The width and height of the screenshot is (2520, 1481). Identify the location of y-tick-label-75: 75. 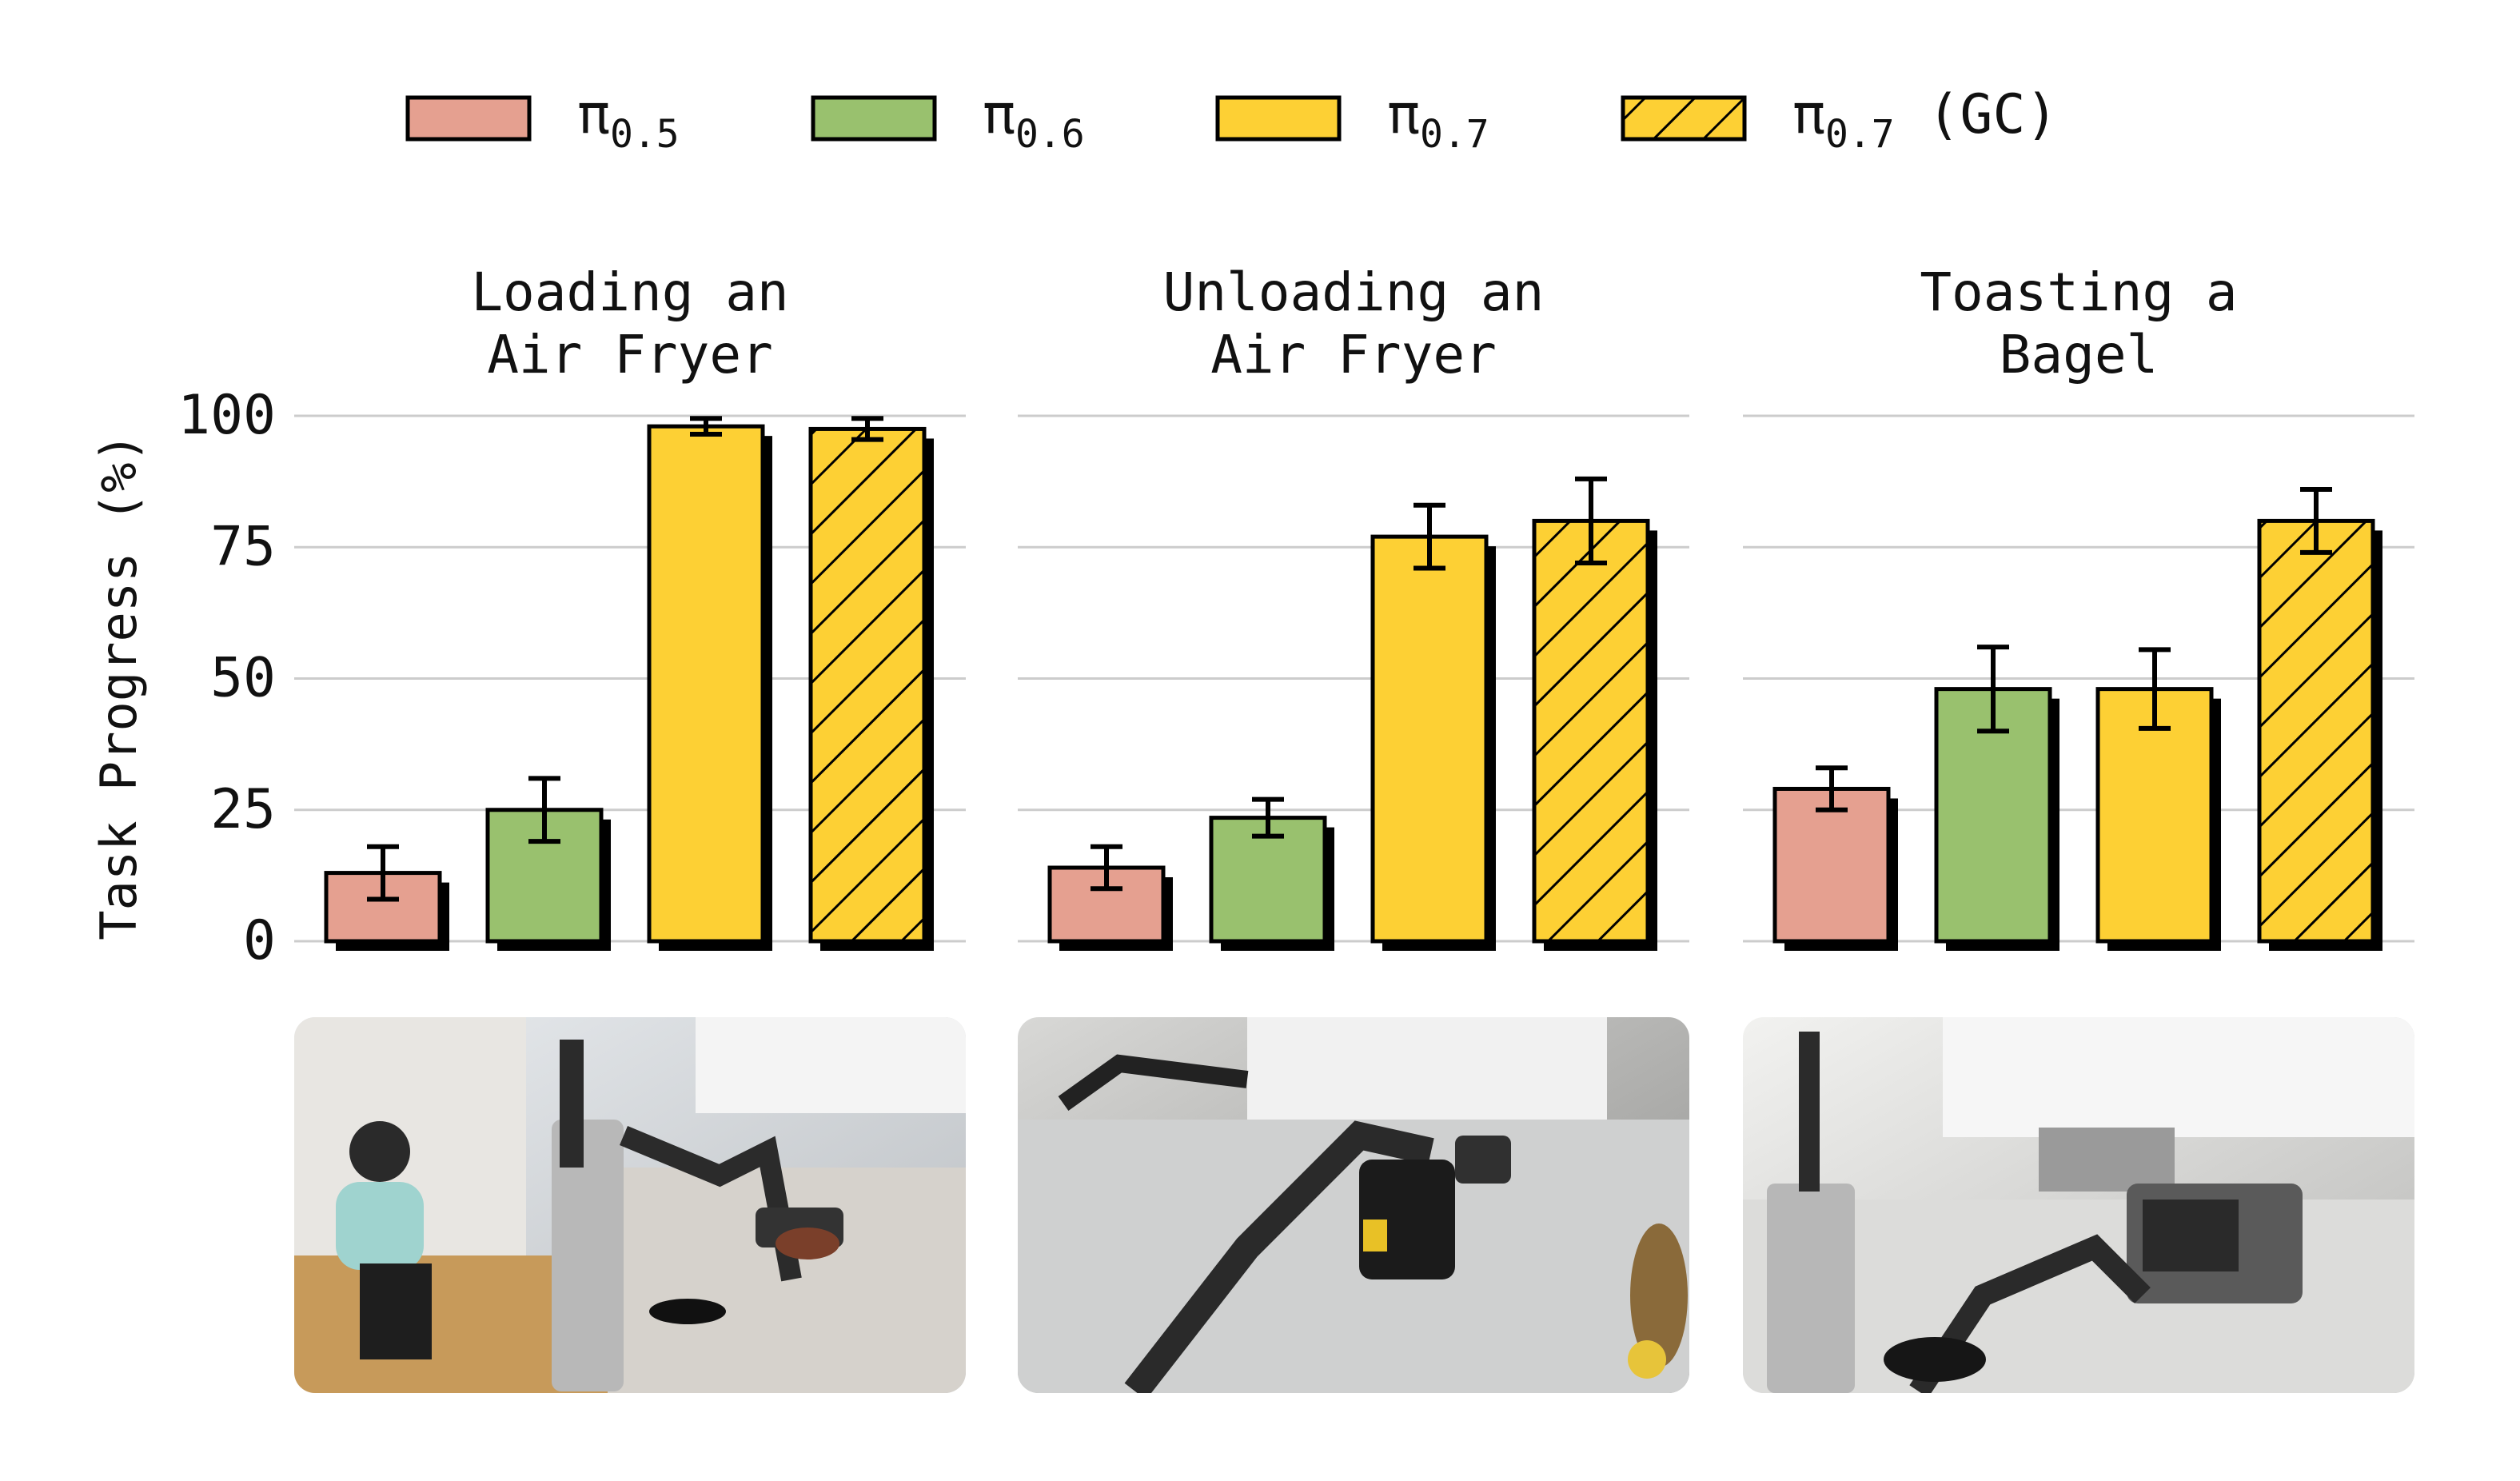
(243, 546).